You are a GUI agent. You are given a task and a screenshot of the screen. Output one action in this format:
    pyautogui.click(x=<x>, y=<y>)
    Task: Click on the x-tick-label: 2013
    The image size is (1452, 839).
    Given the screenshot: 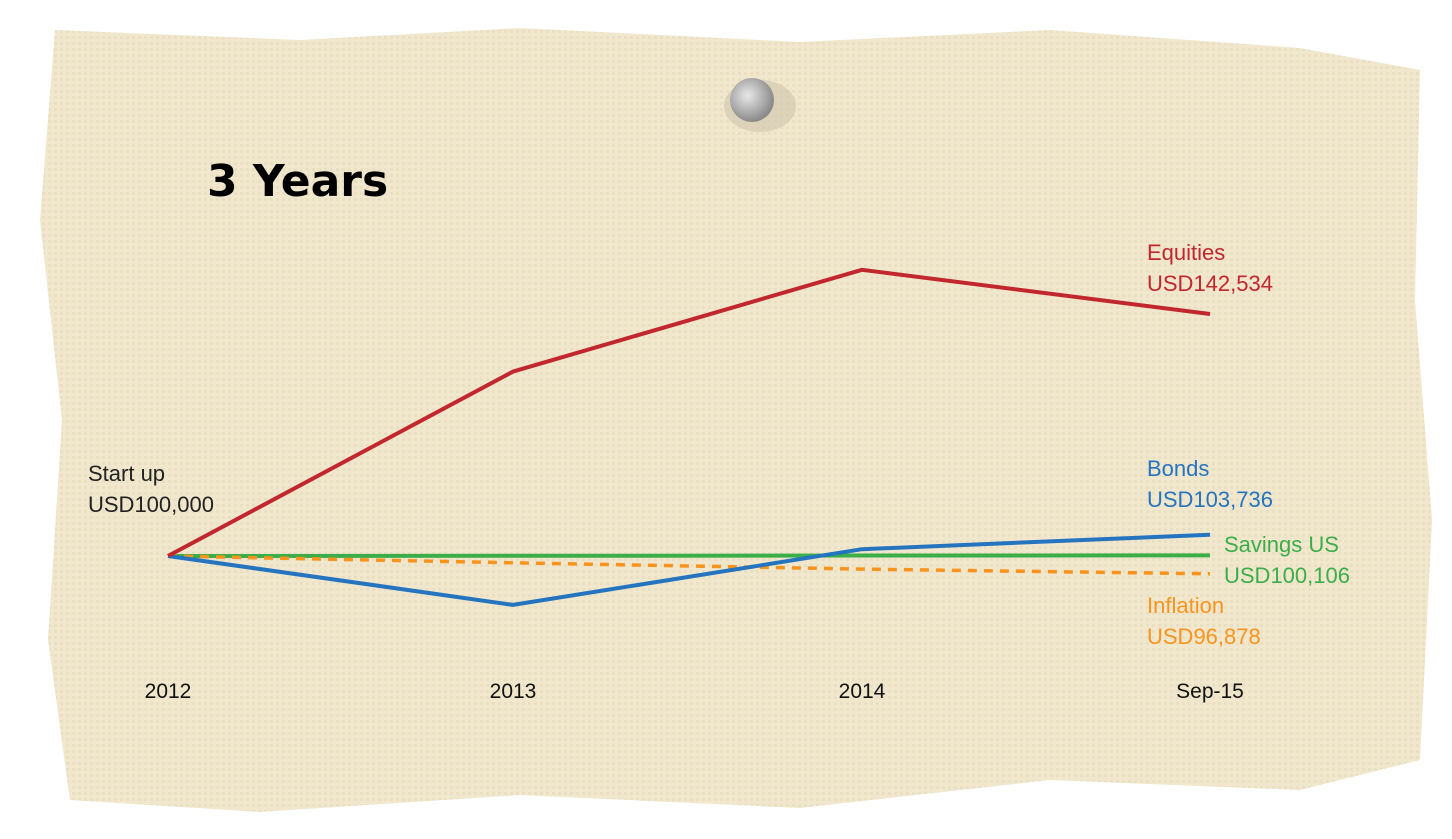 What is the action you would take?
    pyautogui.click(x=513, y=691)
    